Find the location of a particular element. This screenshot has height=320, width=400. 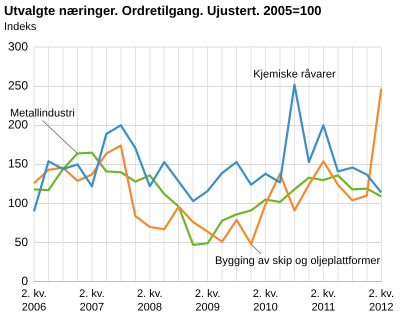

y-tick-label: 300 is located at coordinates (18, 47).